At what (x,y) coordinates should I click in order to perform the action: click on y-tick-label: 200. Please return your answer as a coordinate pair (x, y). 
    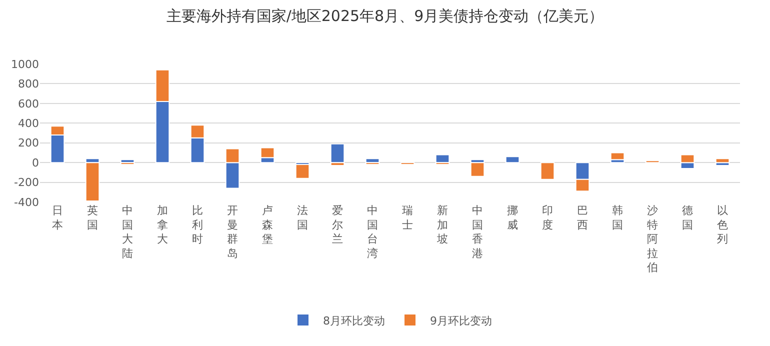
    Looking at the image, I should click on (28, 143).